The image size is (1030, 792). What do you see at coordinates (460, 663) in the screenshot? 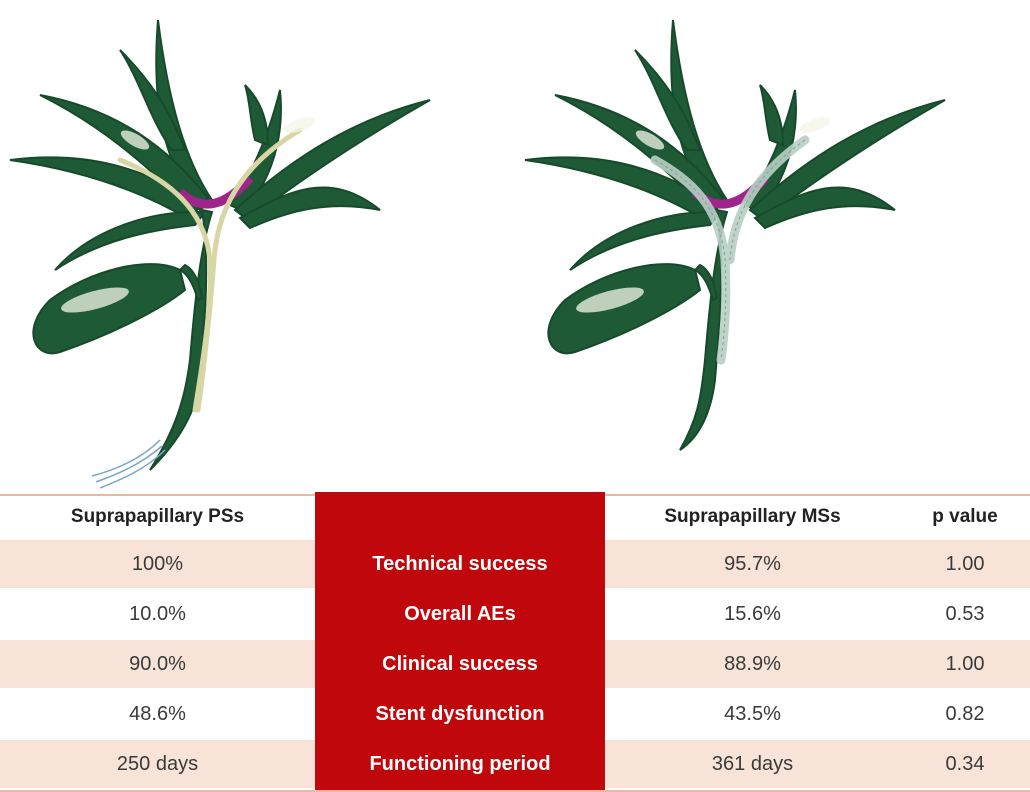
I see `metric-label: Clinical success` at bounding box center [460, 663].